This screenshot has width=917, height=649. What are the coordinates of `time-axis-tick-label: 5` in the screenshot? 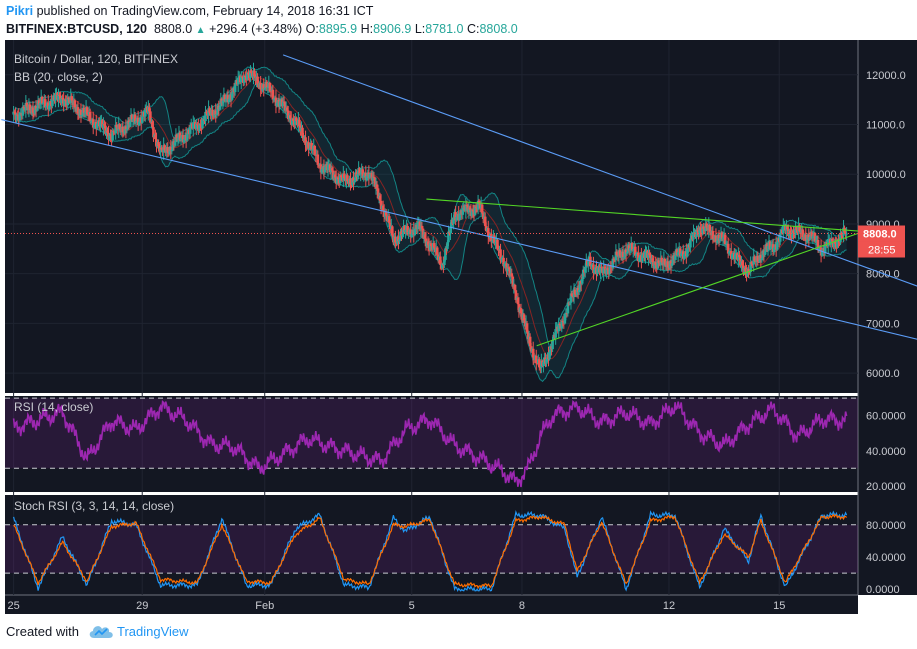 It's located at (412, 606).